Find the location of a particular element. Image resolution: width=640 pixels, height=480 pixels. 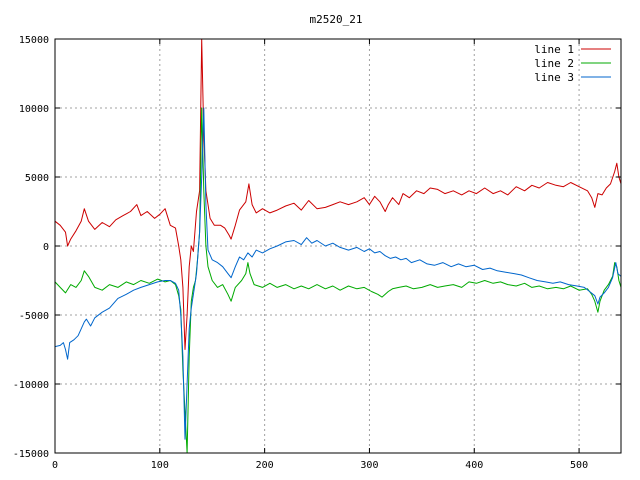

legend-label-3: line 3 is located at coordinates (554, 77).